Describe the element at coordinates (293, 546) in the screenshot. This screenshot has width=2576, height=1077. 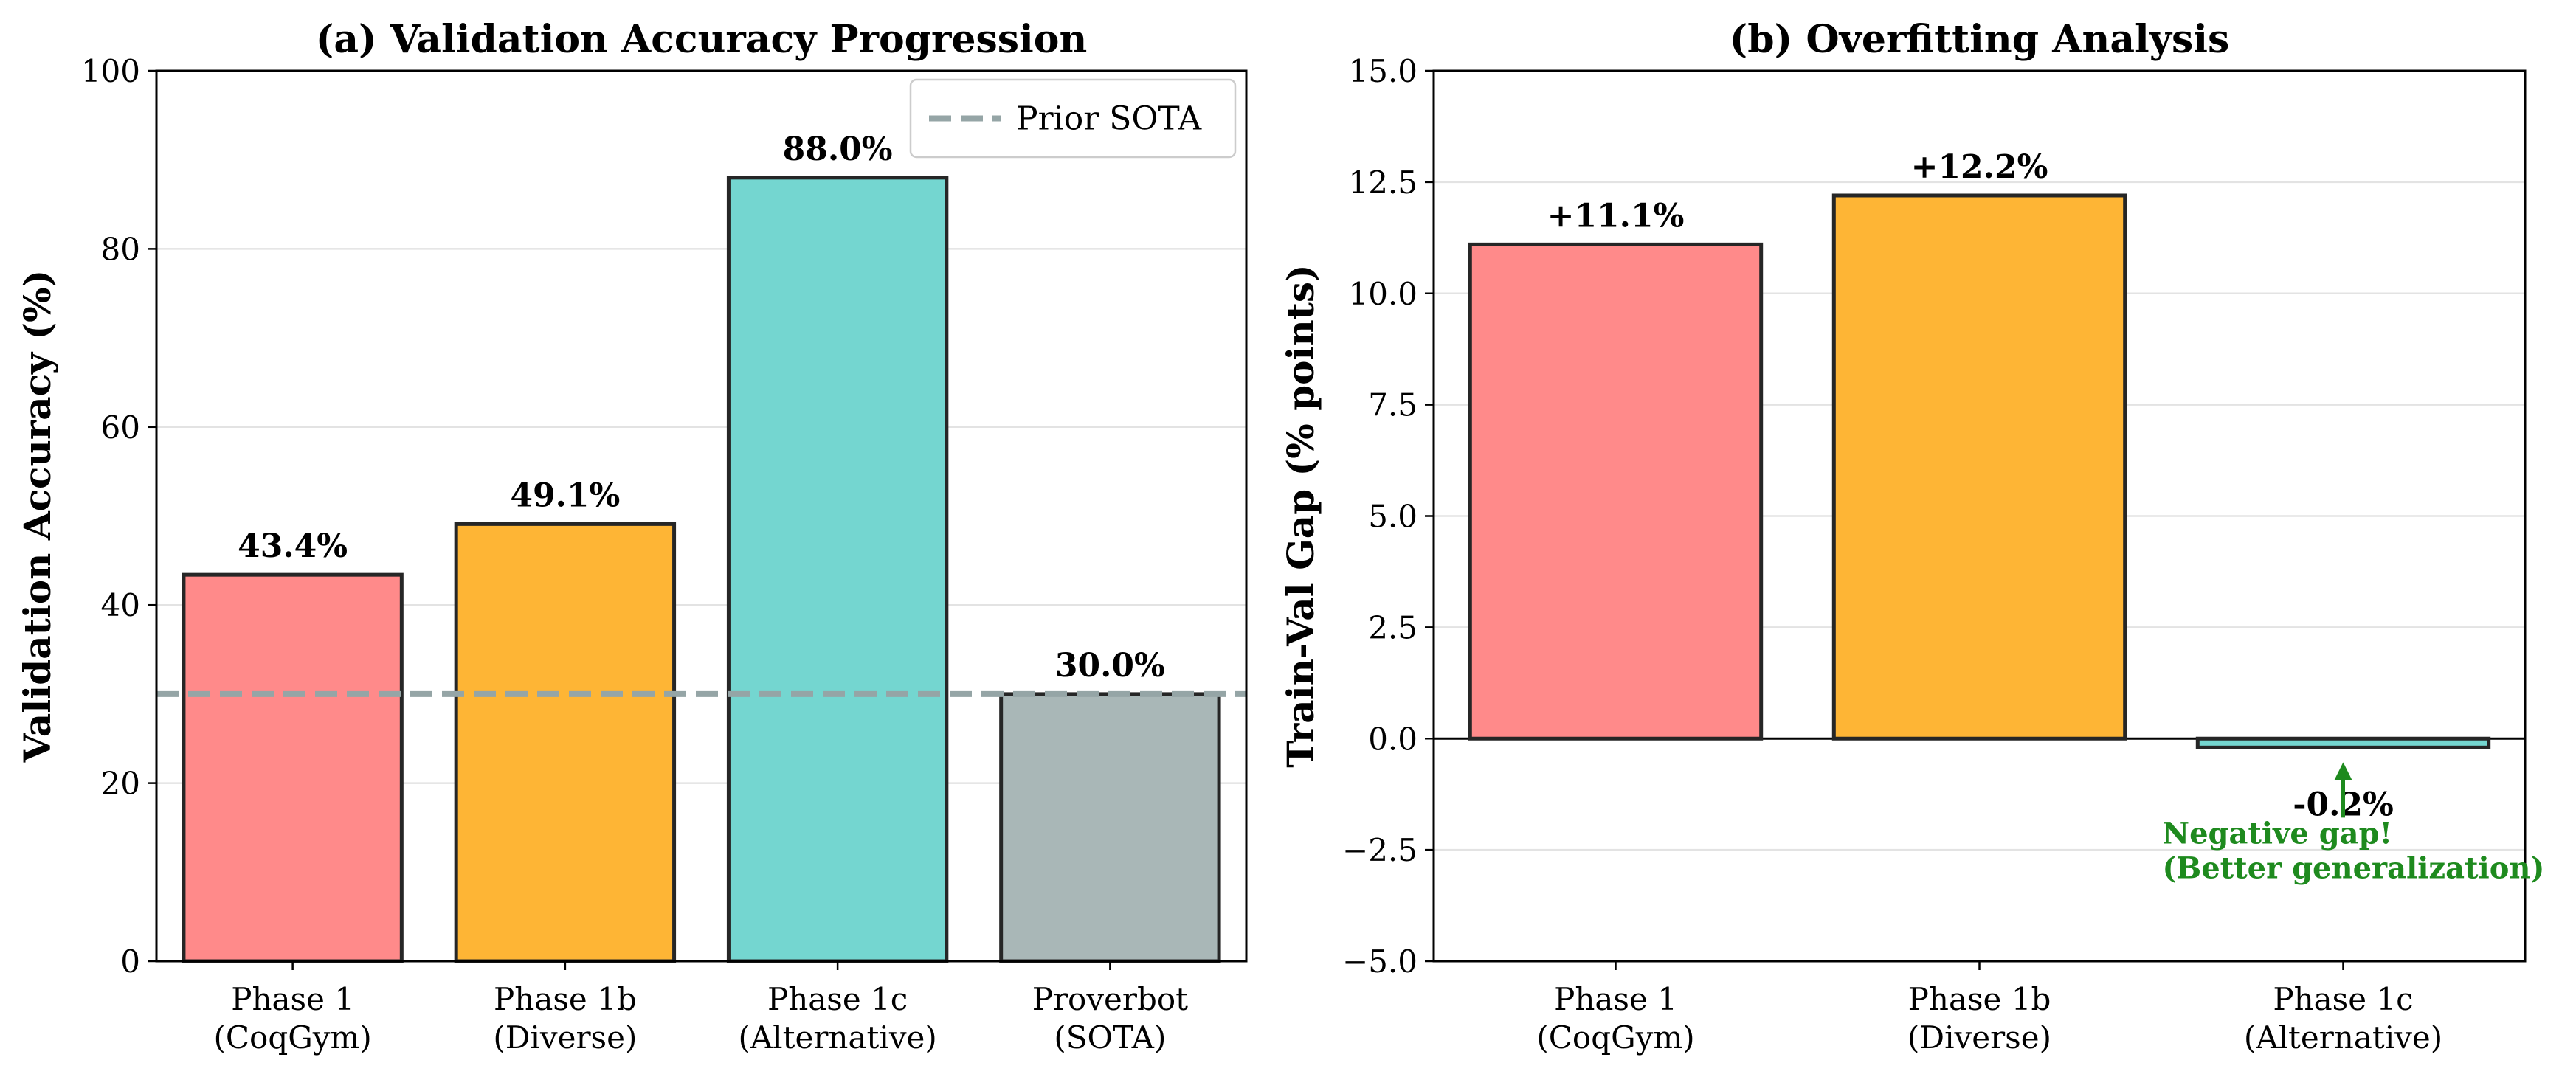
I see `value-label: 43.4%` at that location.